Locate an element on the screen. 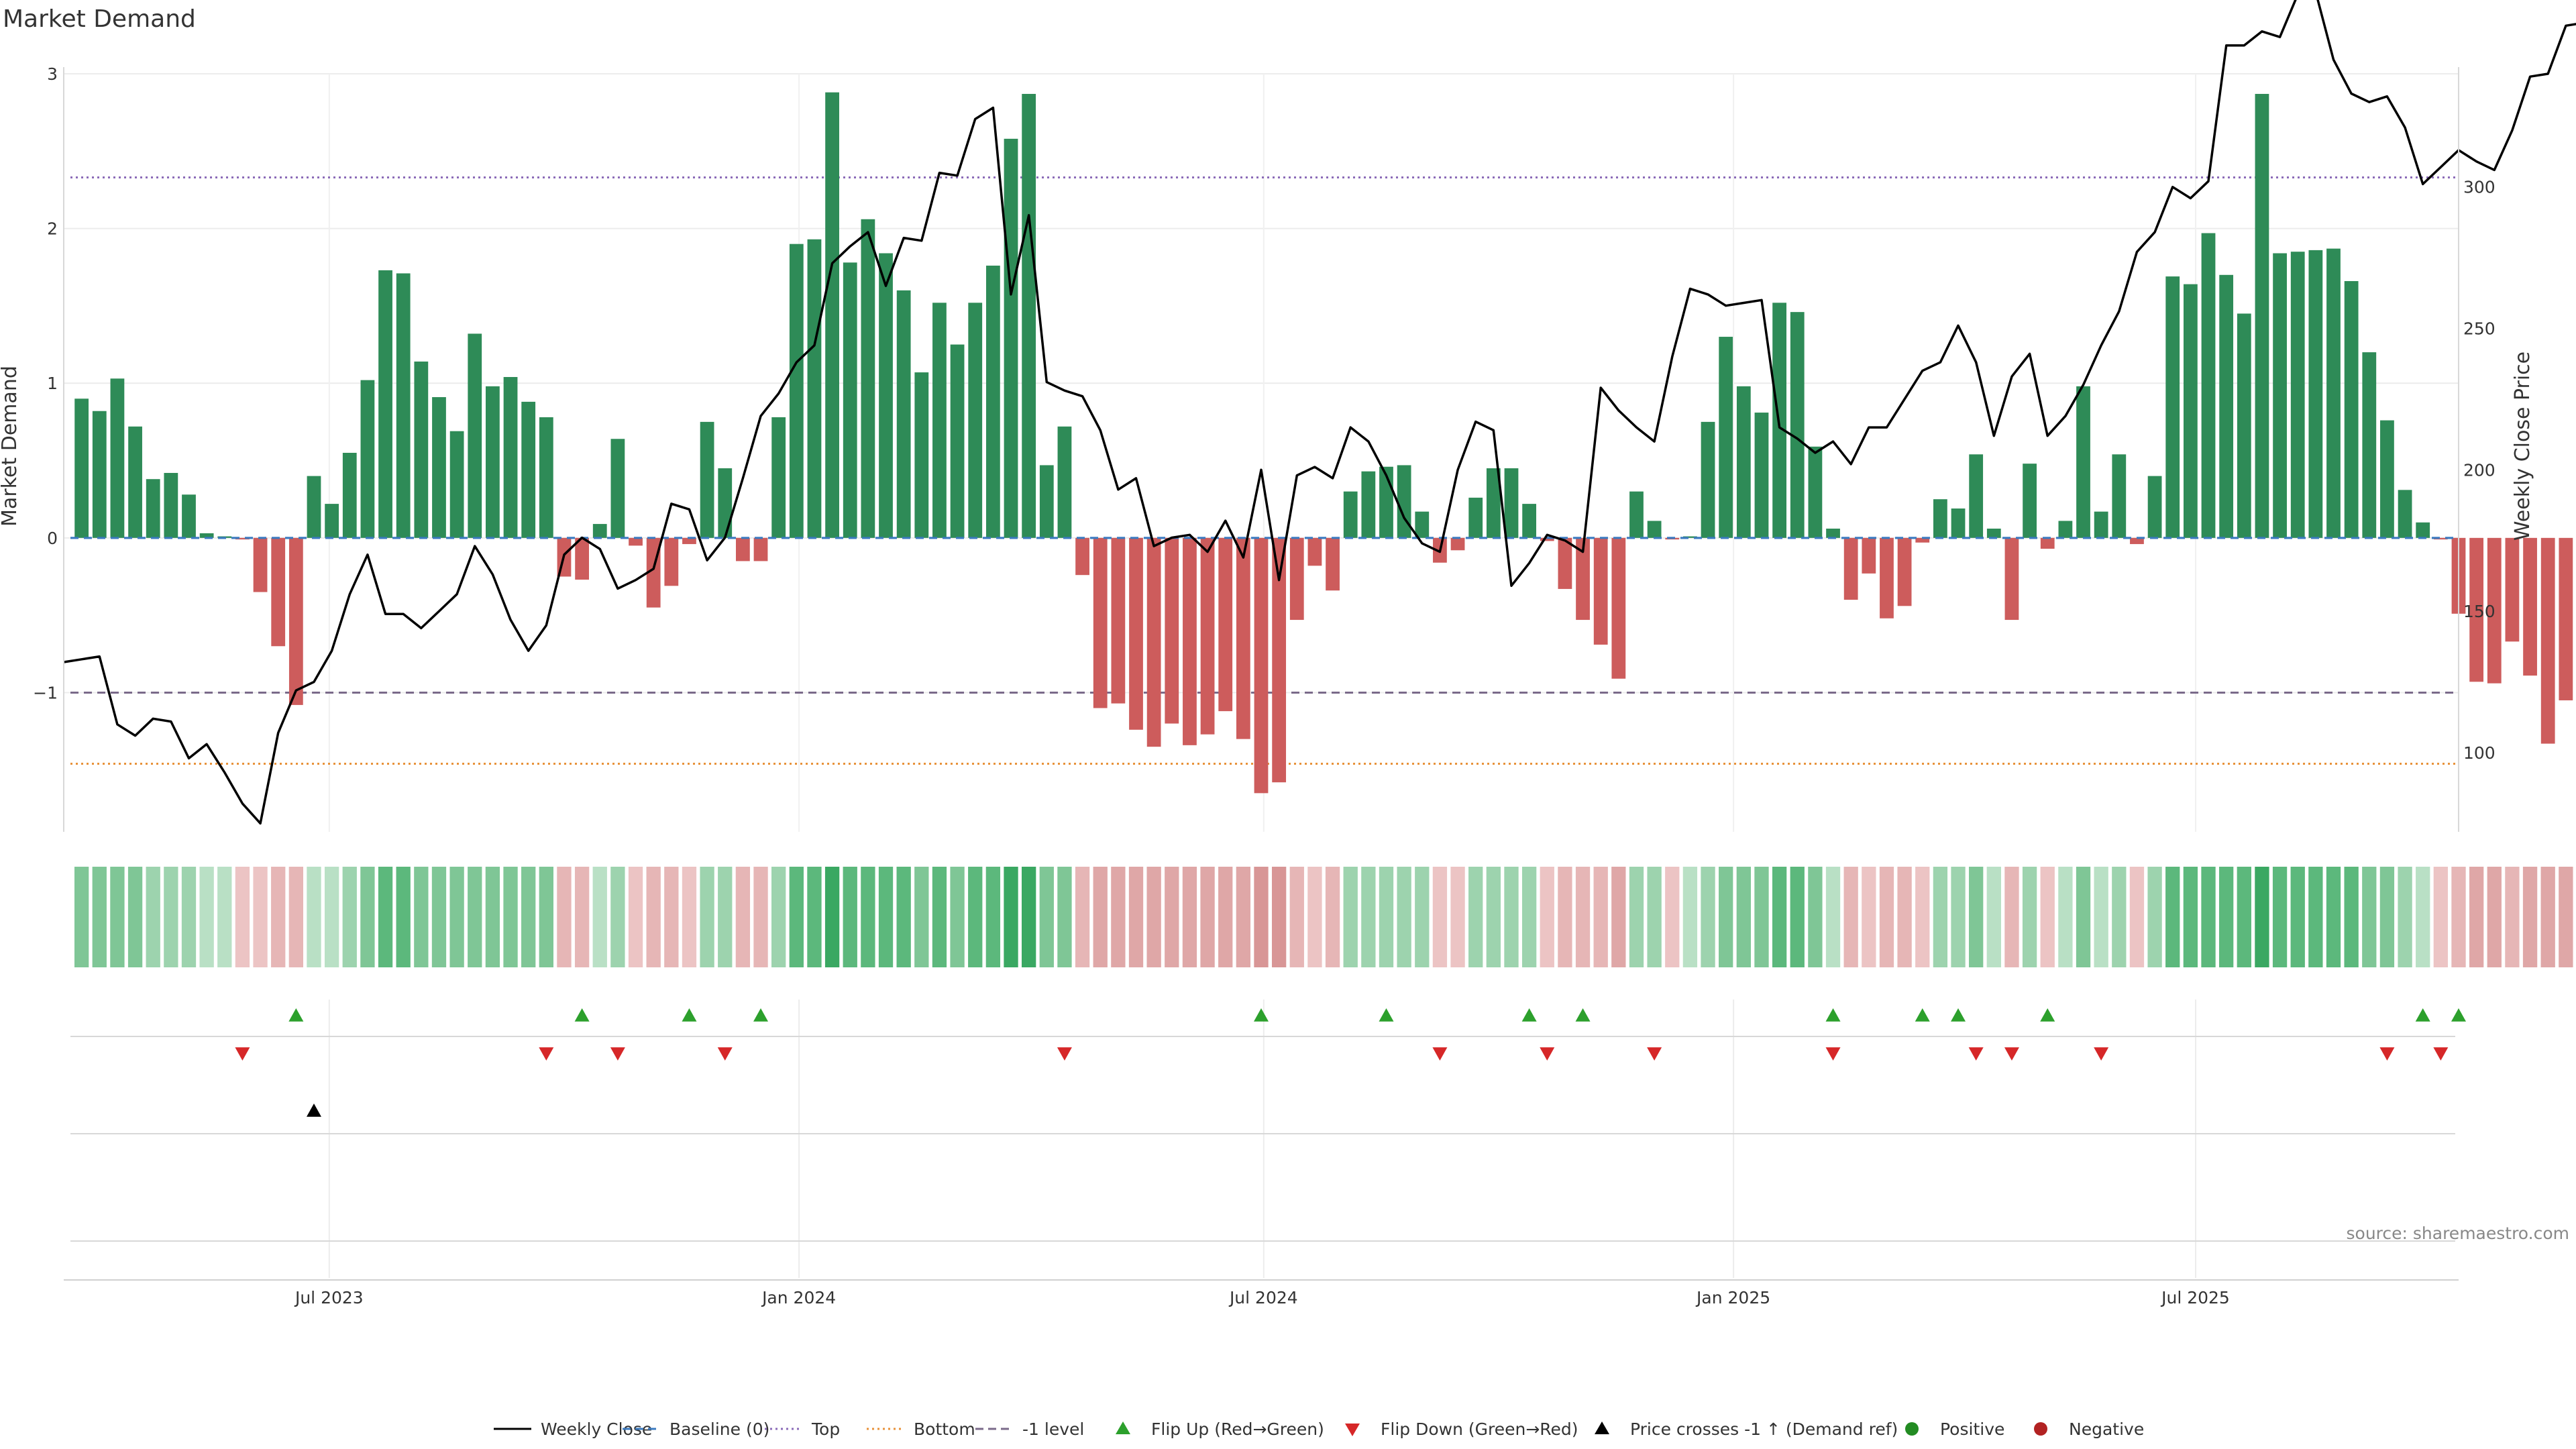  legend-label: Positive is located at coordinates (1972, 1429).